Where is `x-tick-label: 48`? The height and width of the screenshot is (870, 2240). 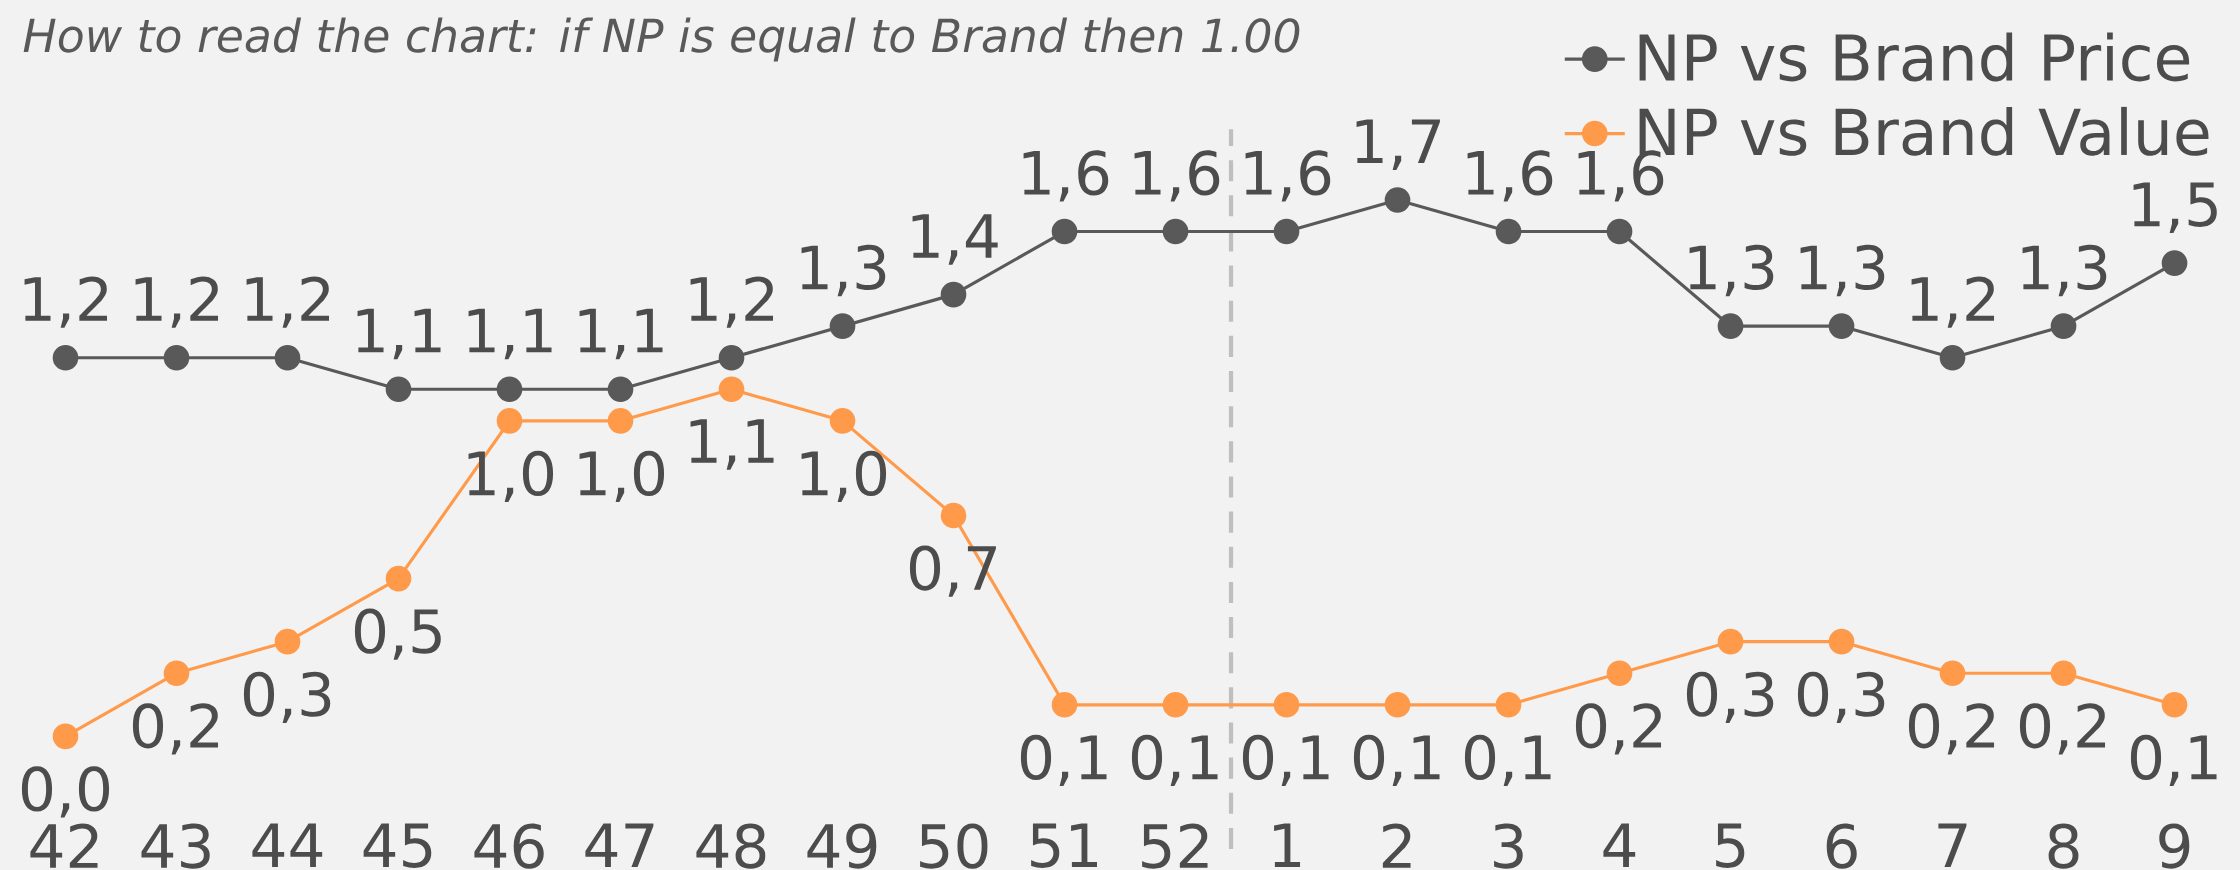
x-tick-label: 48 is located at coordinates (731, 846).